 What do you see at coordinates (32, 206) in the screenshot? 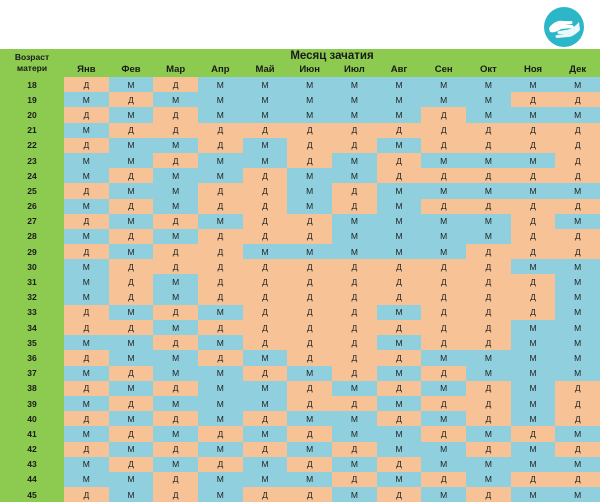
I see `mother-age-cell: 26` at bounding box center [32, 206].